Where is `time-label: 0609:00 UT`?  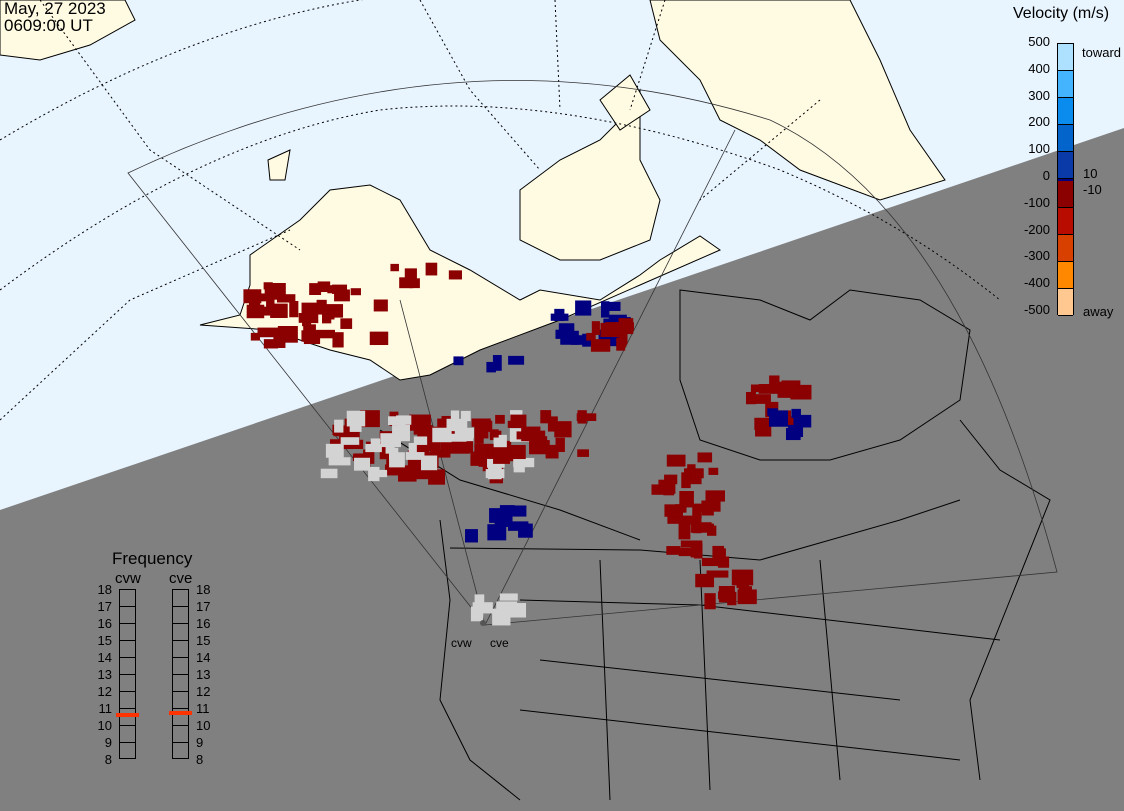 time-label: 0609:00 UT is located at coordinates (48, 25).